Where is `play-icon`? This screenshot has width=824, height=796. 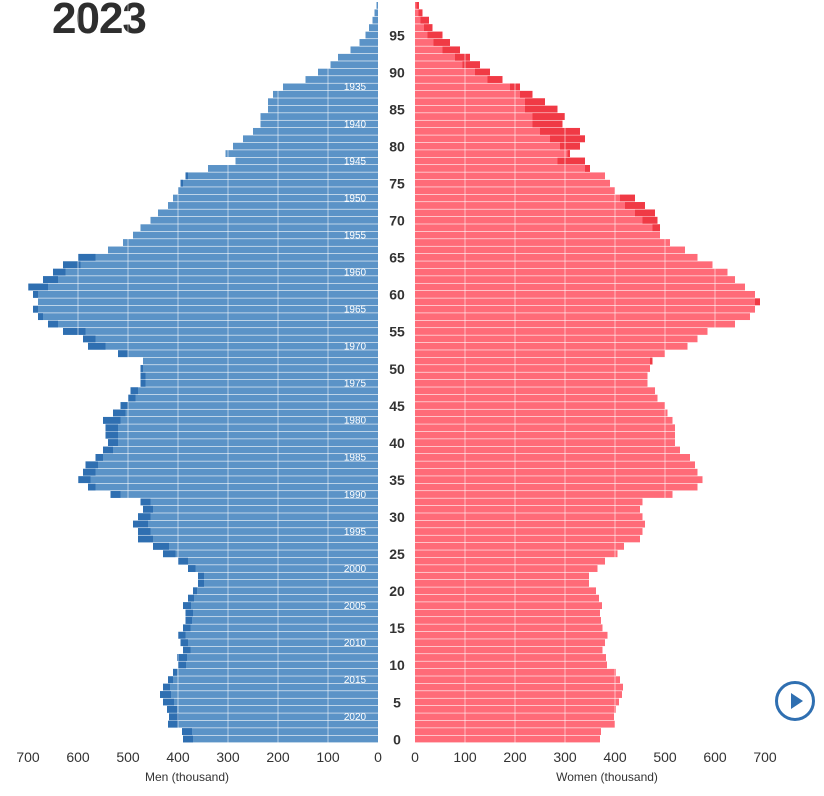
play-icon is located at coordinates (797, 701).